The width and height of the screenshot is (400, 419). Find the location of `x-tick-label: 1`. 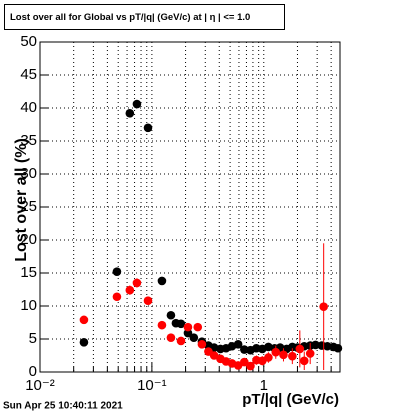

x-tick-label: 1 is located at coordinates (264, 385).